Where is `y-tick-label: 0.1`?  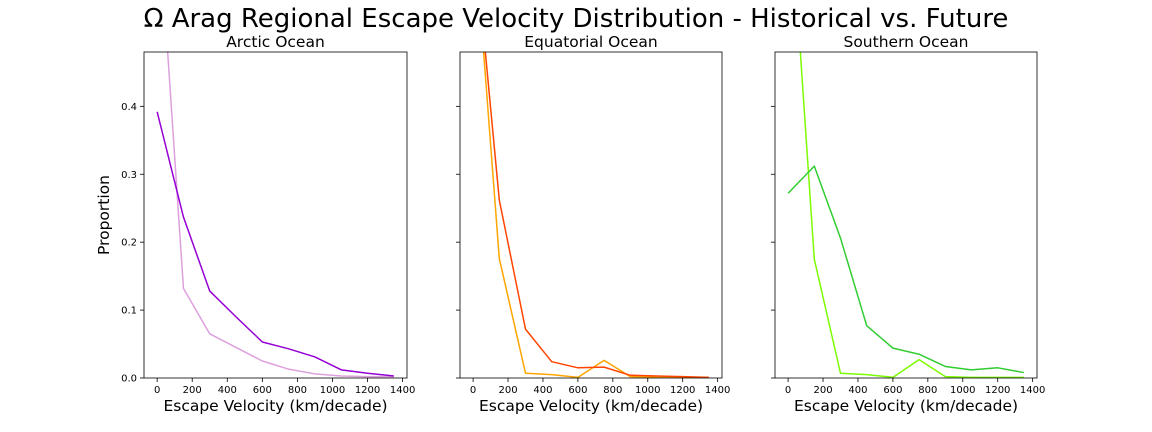
y-tick-label: 0.1 is located at coordinates (129, 311).